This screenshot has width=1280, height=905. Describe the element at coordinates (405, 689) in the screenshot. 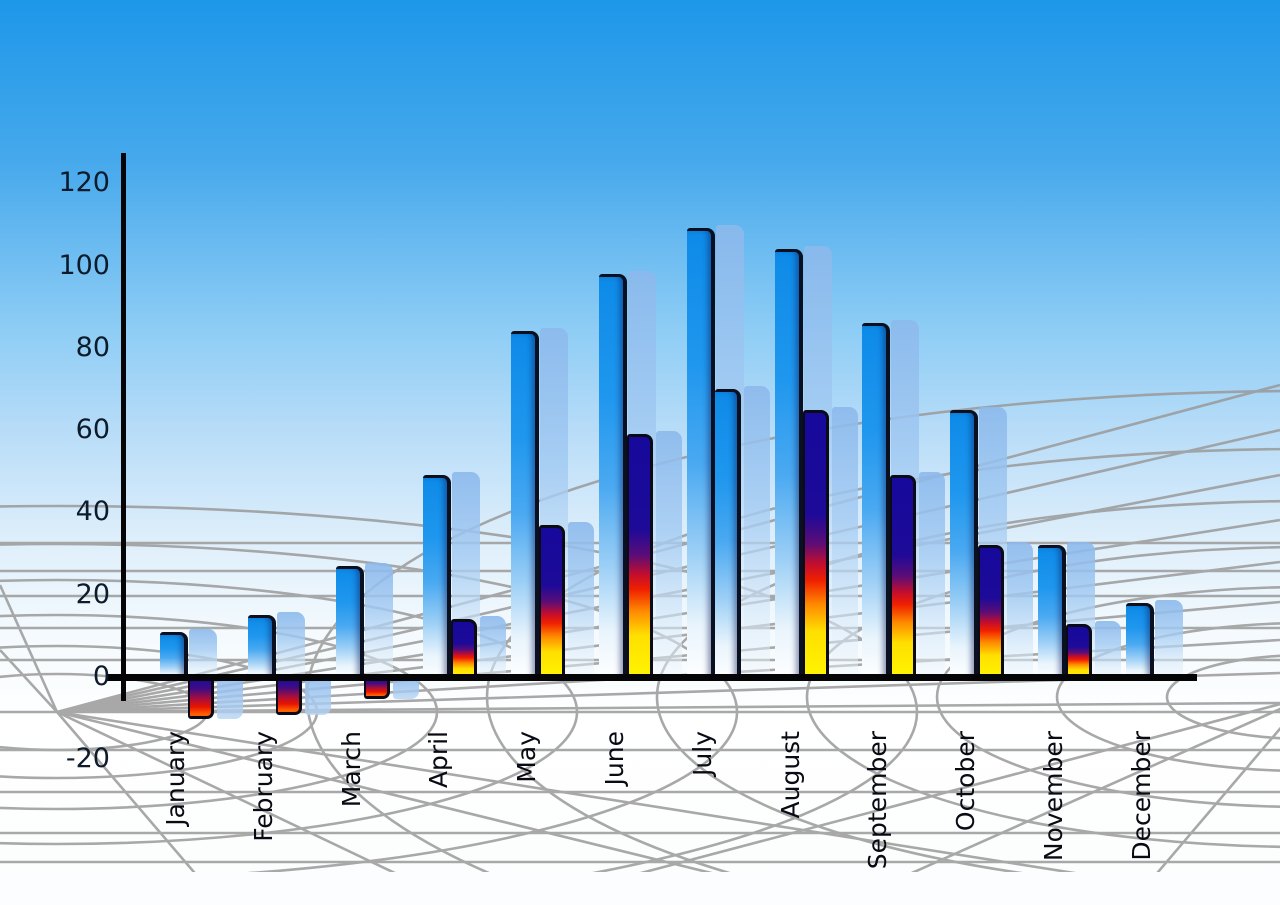

I see `bar-echo-march-secondary` at that location.